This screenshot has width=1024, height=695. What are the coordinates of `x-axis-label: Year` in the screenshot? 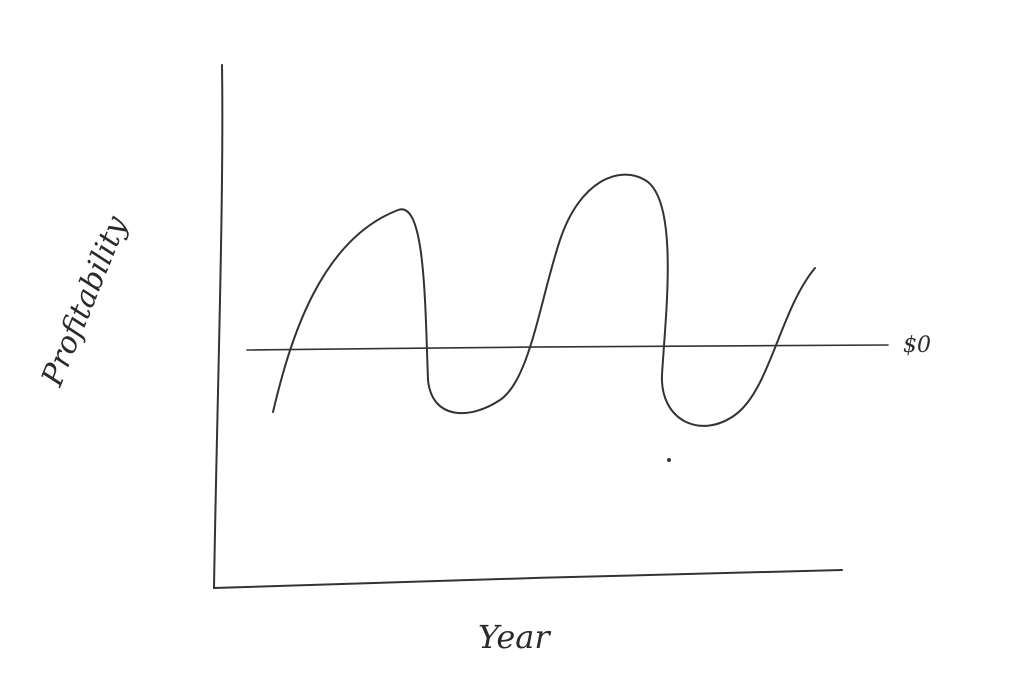 It's located at (514, 637).